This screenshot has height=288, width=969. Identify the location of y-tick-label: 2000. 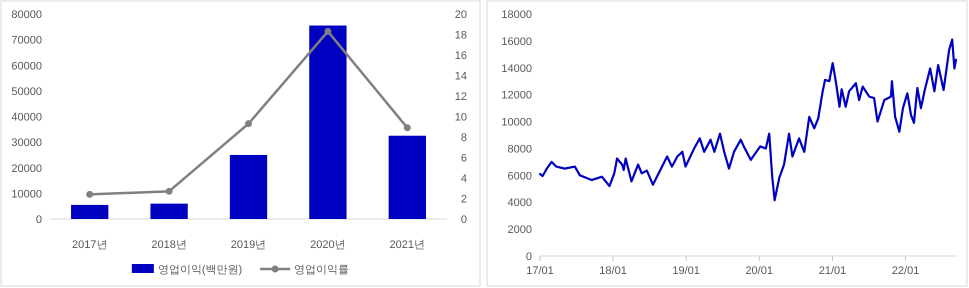
(520, 230).